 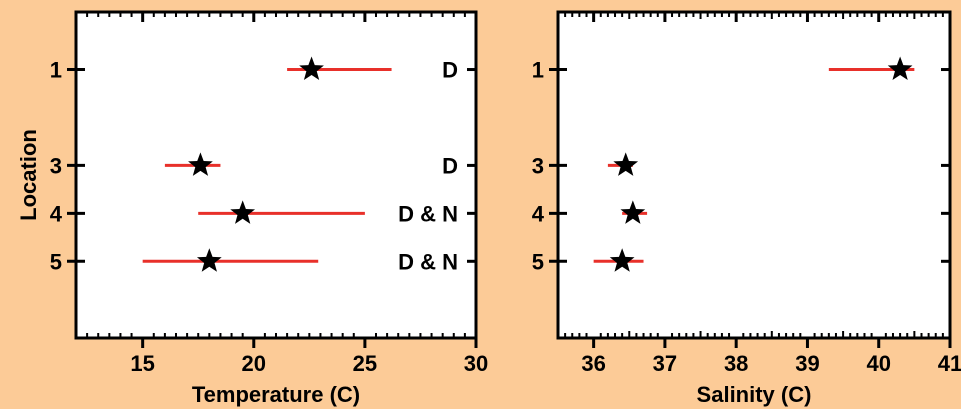 What do you see at coordinates (665, 363) in the screenshot?
I see `x-tick-label: 37` at bounding box center [665, 363].